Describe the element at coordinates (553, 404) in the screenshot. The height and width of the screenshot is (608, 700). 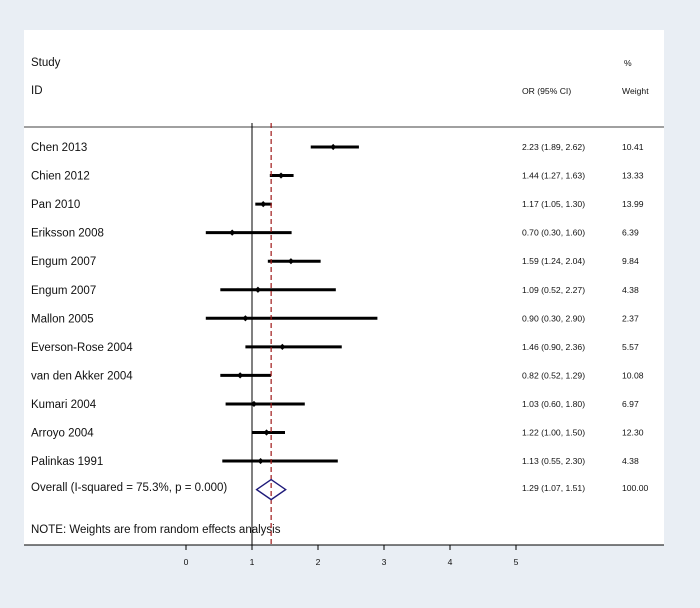
I see `study-ci-text: 1.03 (0.60, 1.80)` at that location.